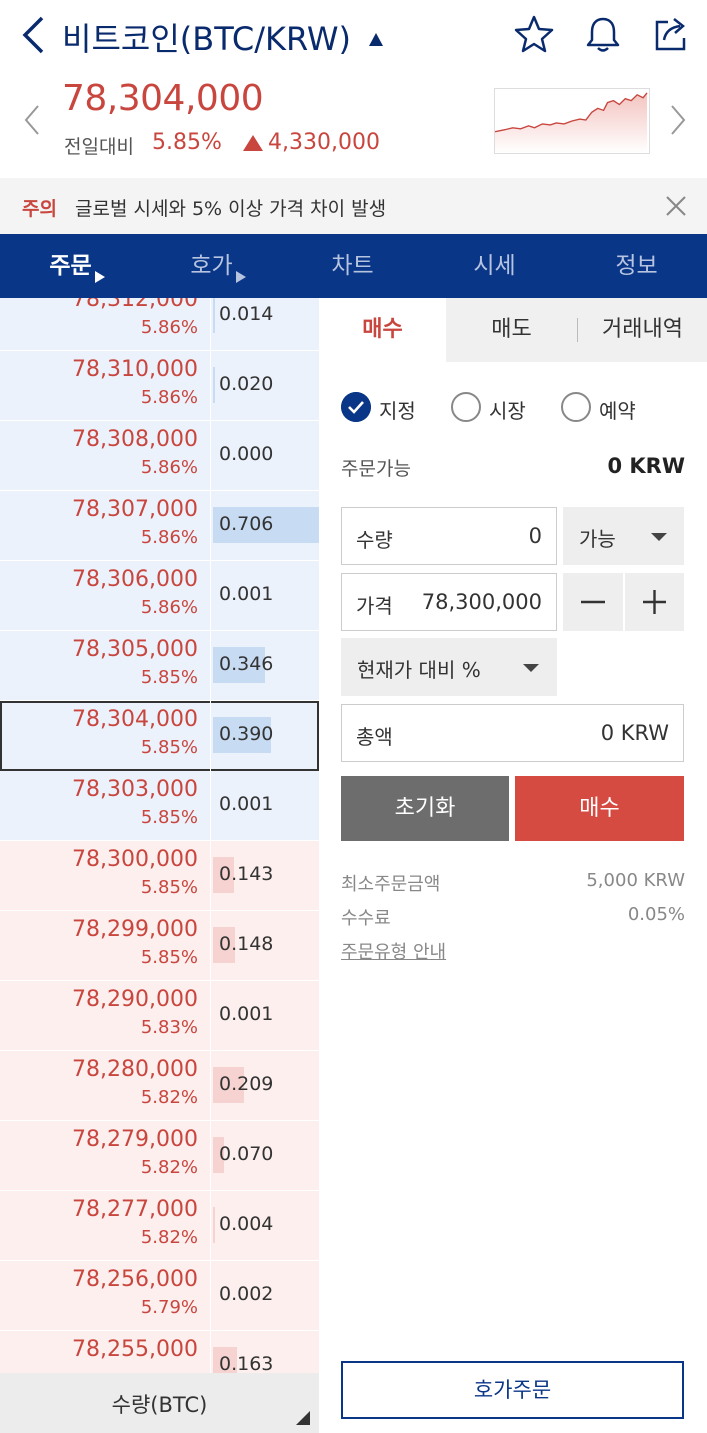 The width and height of the screenshot is (707, 1433). What do you see at coordinates (494, 266) in the screenshot?
I see `tab-market: 시세` at bounding box center [494, 266].